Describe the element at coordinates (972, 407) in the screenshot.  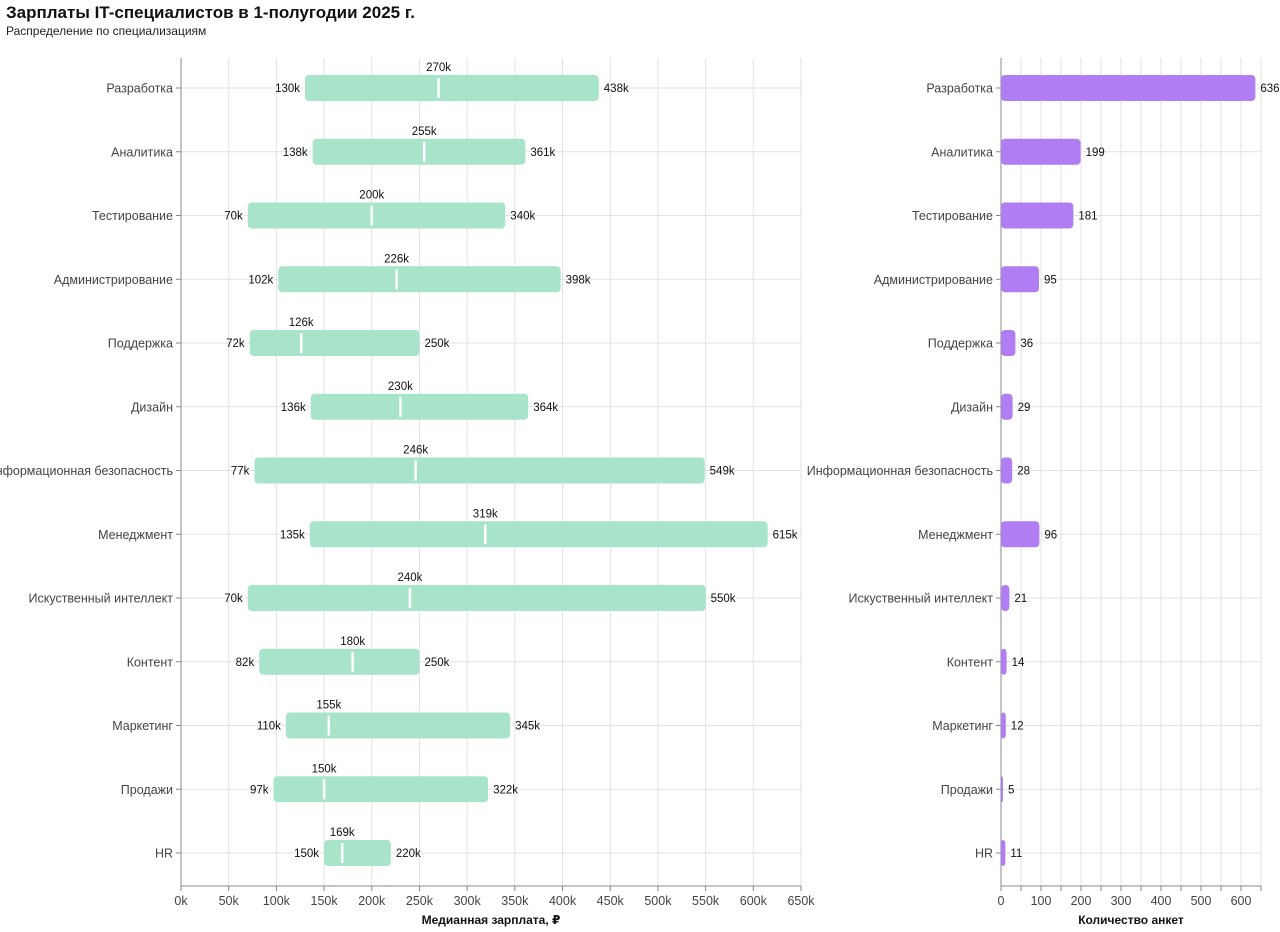
I see `count-category-label: Дизайн` at that location.